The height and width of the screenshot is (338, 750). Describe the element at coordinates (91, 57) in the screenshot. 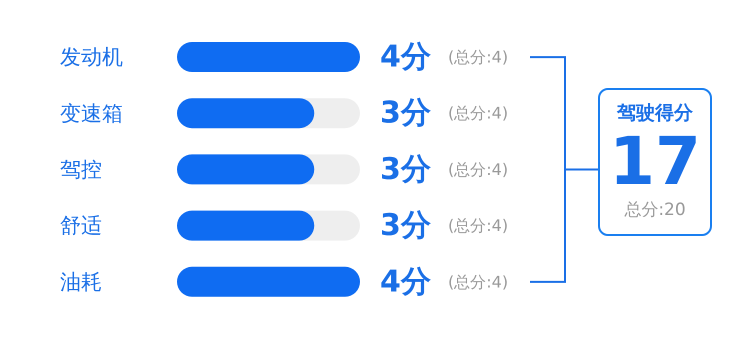

I see `y-tick-label: 发动机` at that location.